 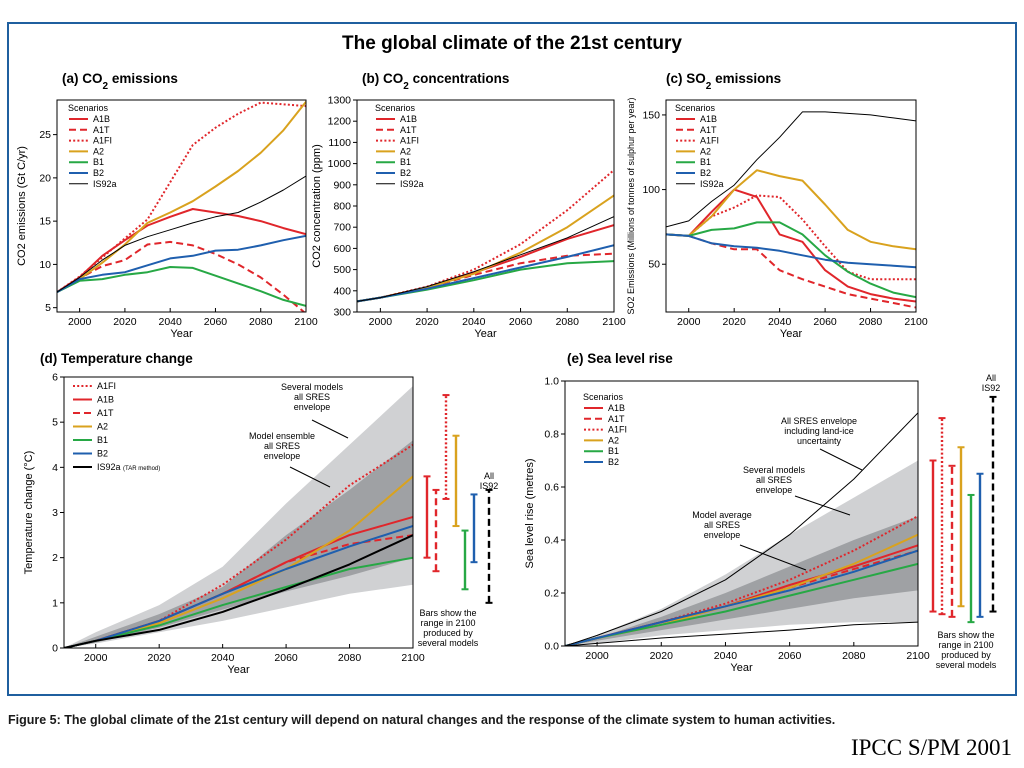 I want to click on y-tick-label: 5, so click(x=48, y=308).